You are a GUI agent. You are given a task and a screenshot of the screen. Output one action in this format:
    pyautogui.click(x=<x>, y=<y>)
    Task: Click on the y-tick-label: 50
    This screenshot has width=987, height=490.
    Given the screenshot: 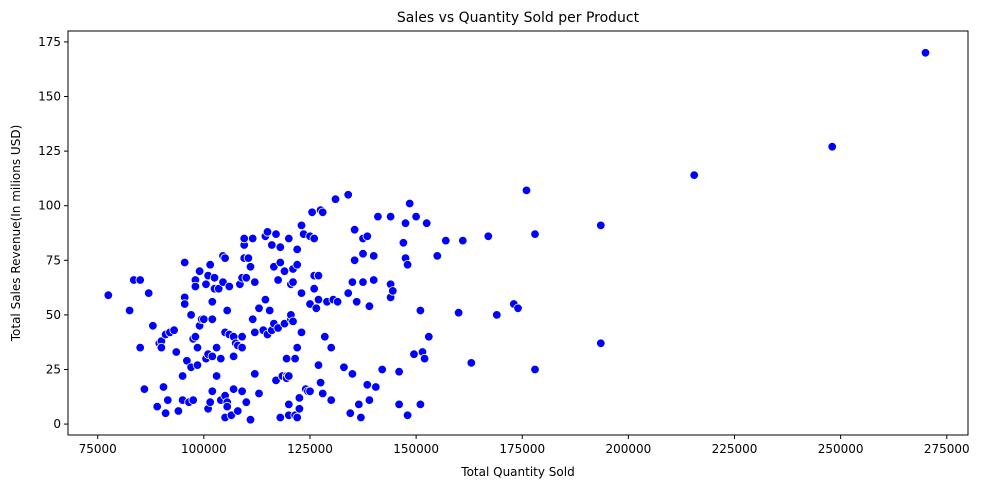 What is the action you would take?
    pyautogui.click(x=53, y=315)
    